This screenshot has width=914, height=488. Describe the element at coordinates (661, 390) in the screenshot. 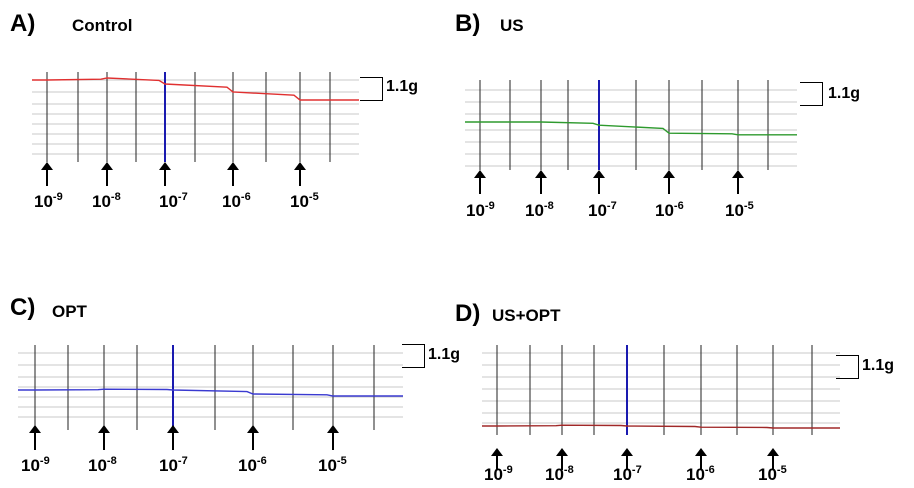

I see `trace-panel-d` at that location.